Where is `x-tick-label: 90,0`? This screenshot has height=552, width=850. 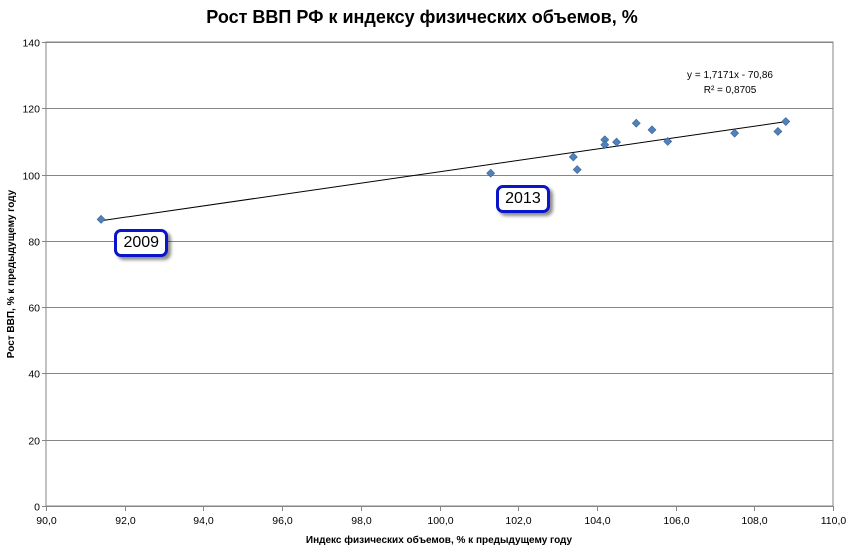 x-tick-label: 90,0 is located at coordinates (46, 521).